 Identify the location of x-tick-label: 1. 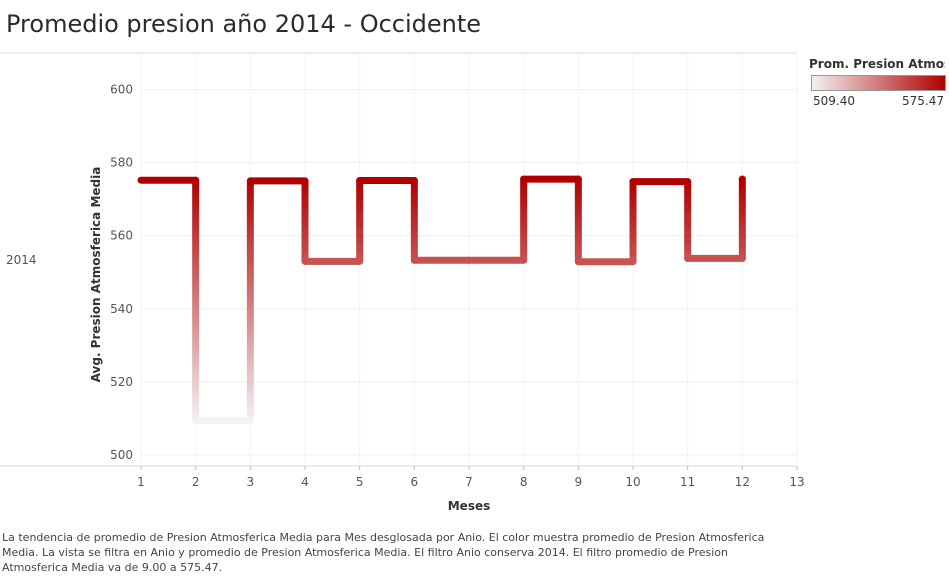
(141, 482).